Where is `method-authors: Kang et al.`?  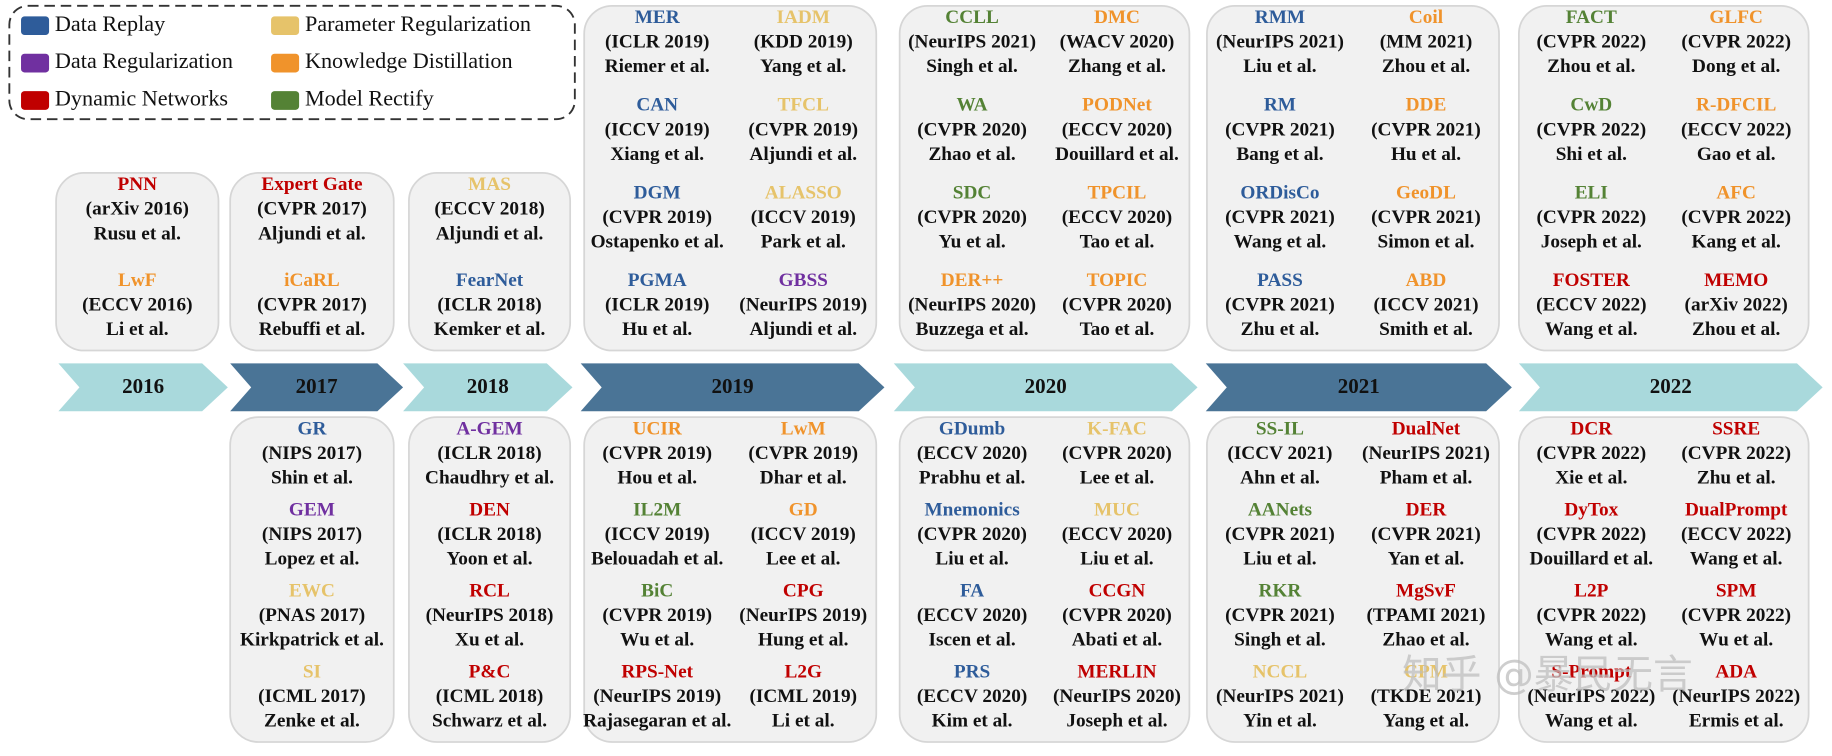 method-authors: Kang et al. is located at coordinates (1736, 241).